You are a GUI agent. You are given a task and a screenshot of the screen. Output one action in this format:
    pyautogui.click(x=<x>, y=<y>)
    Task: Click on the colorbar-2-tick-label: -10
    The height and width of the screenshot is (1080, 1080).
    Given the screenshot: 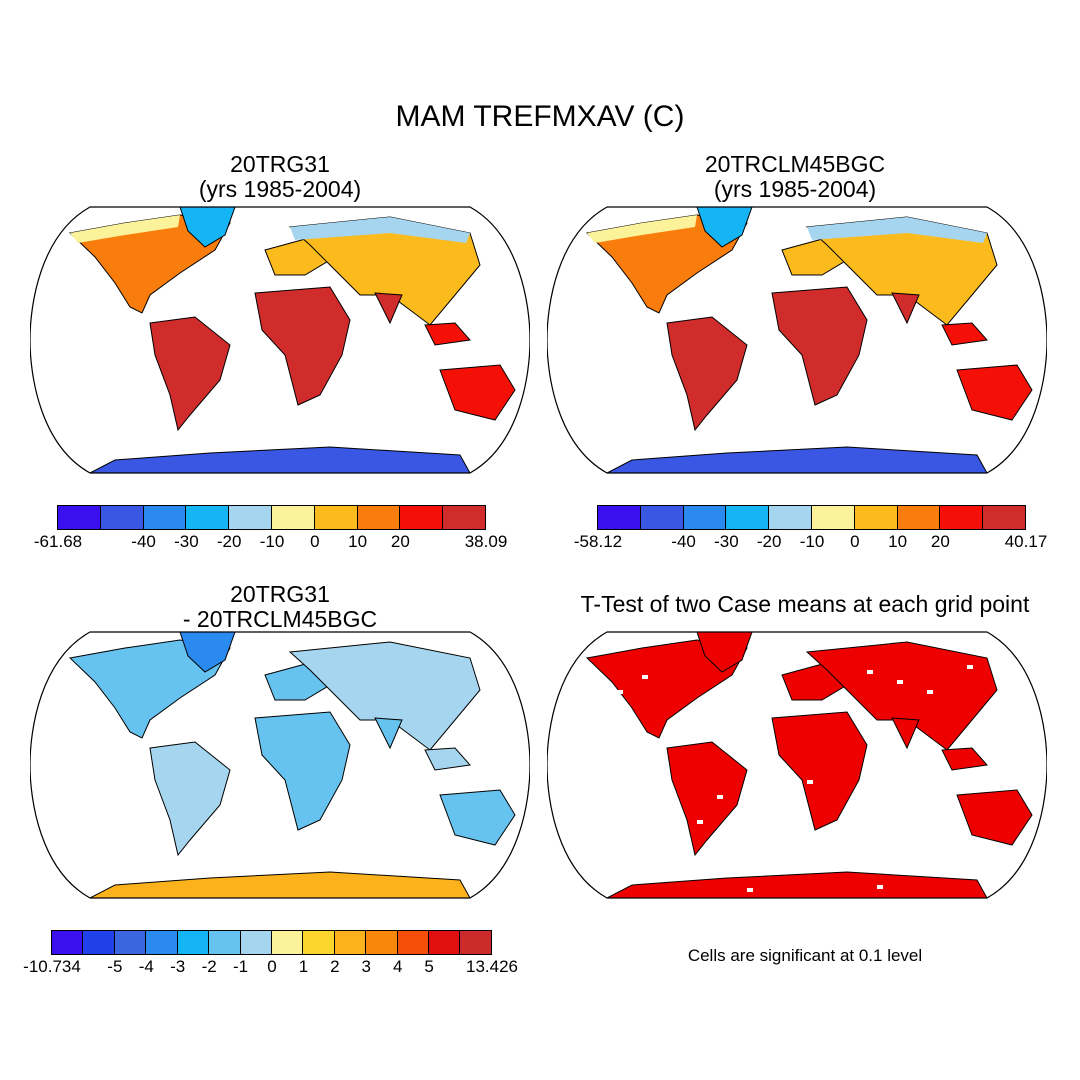 What is the action you would take?
    pyautogui.click(x=812, y=541)
    